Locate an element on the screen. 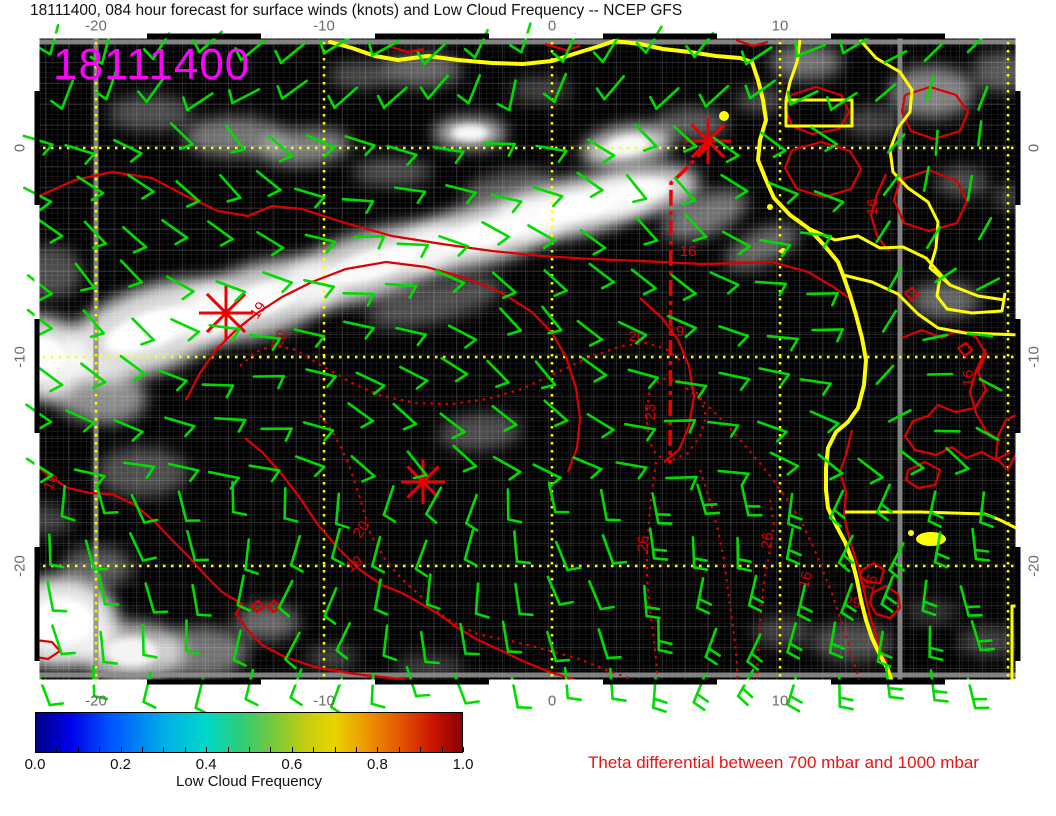 The width and height of the screenshot is (1056, 816). axis-label-right: -10 is located at coordinates (1034, 357).